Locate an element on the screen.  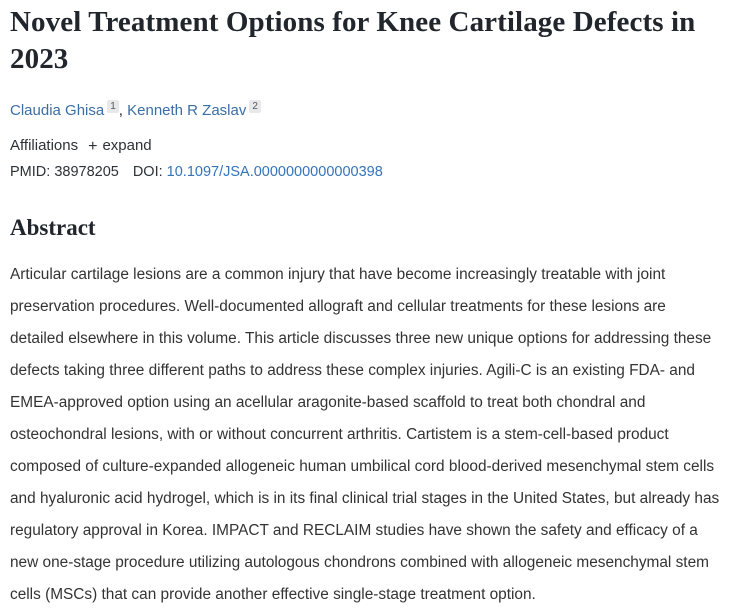
pmid-value: 38978205 is located at coordinates (86, 172).